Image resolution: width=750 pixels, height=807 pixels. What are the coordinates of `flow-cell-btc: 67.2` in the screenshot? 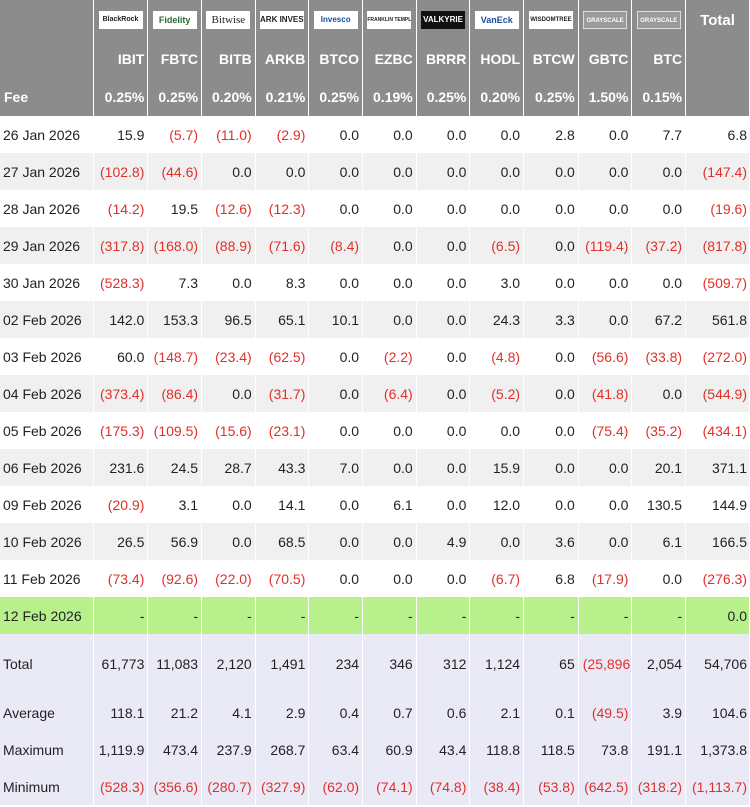 It's located at (659, 319).